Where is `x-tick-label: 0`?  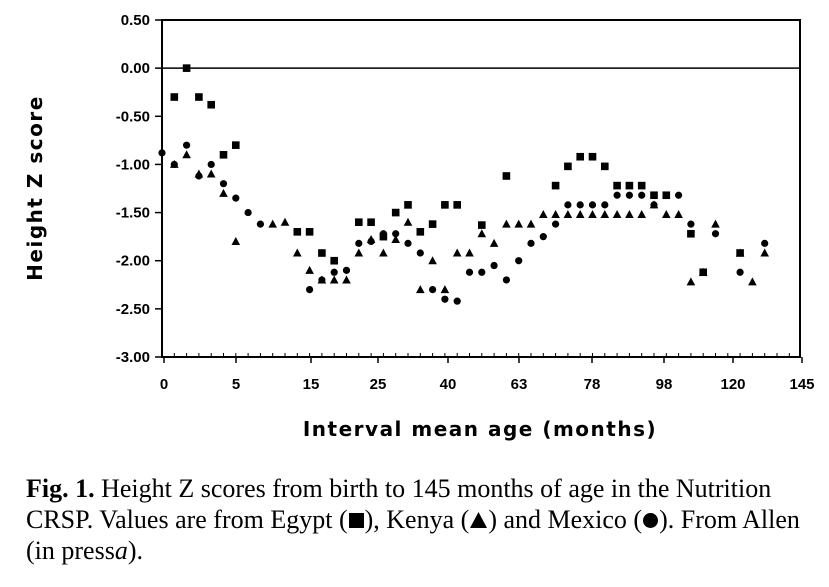
x-tick-label: 0 is located at coordinates (164, 384).